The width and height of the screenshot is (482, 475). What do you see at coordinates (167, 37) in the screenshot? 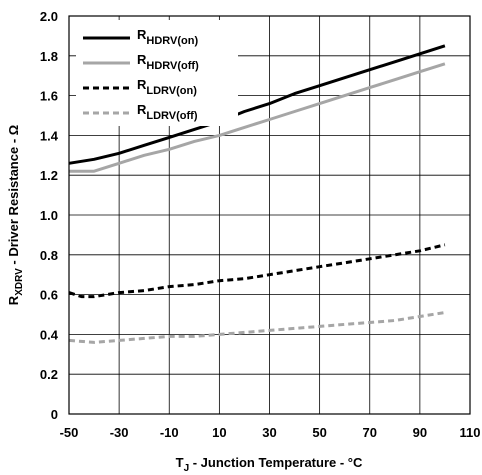
I see `legend-label: RHDRV(on)` at bounding box center [167, 37].